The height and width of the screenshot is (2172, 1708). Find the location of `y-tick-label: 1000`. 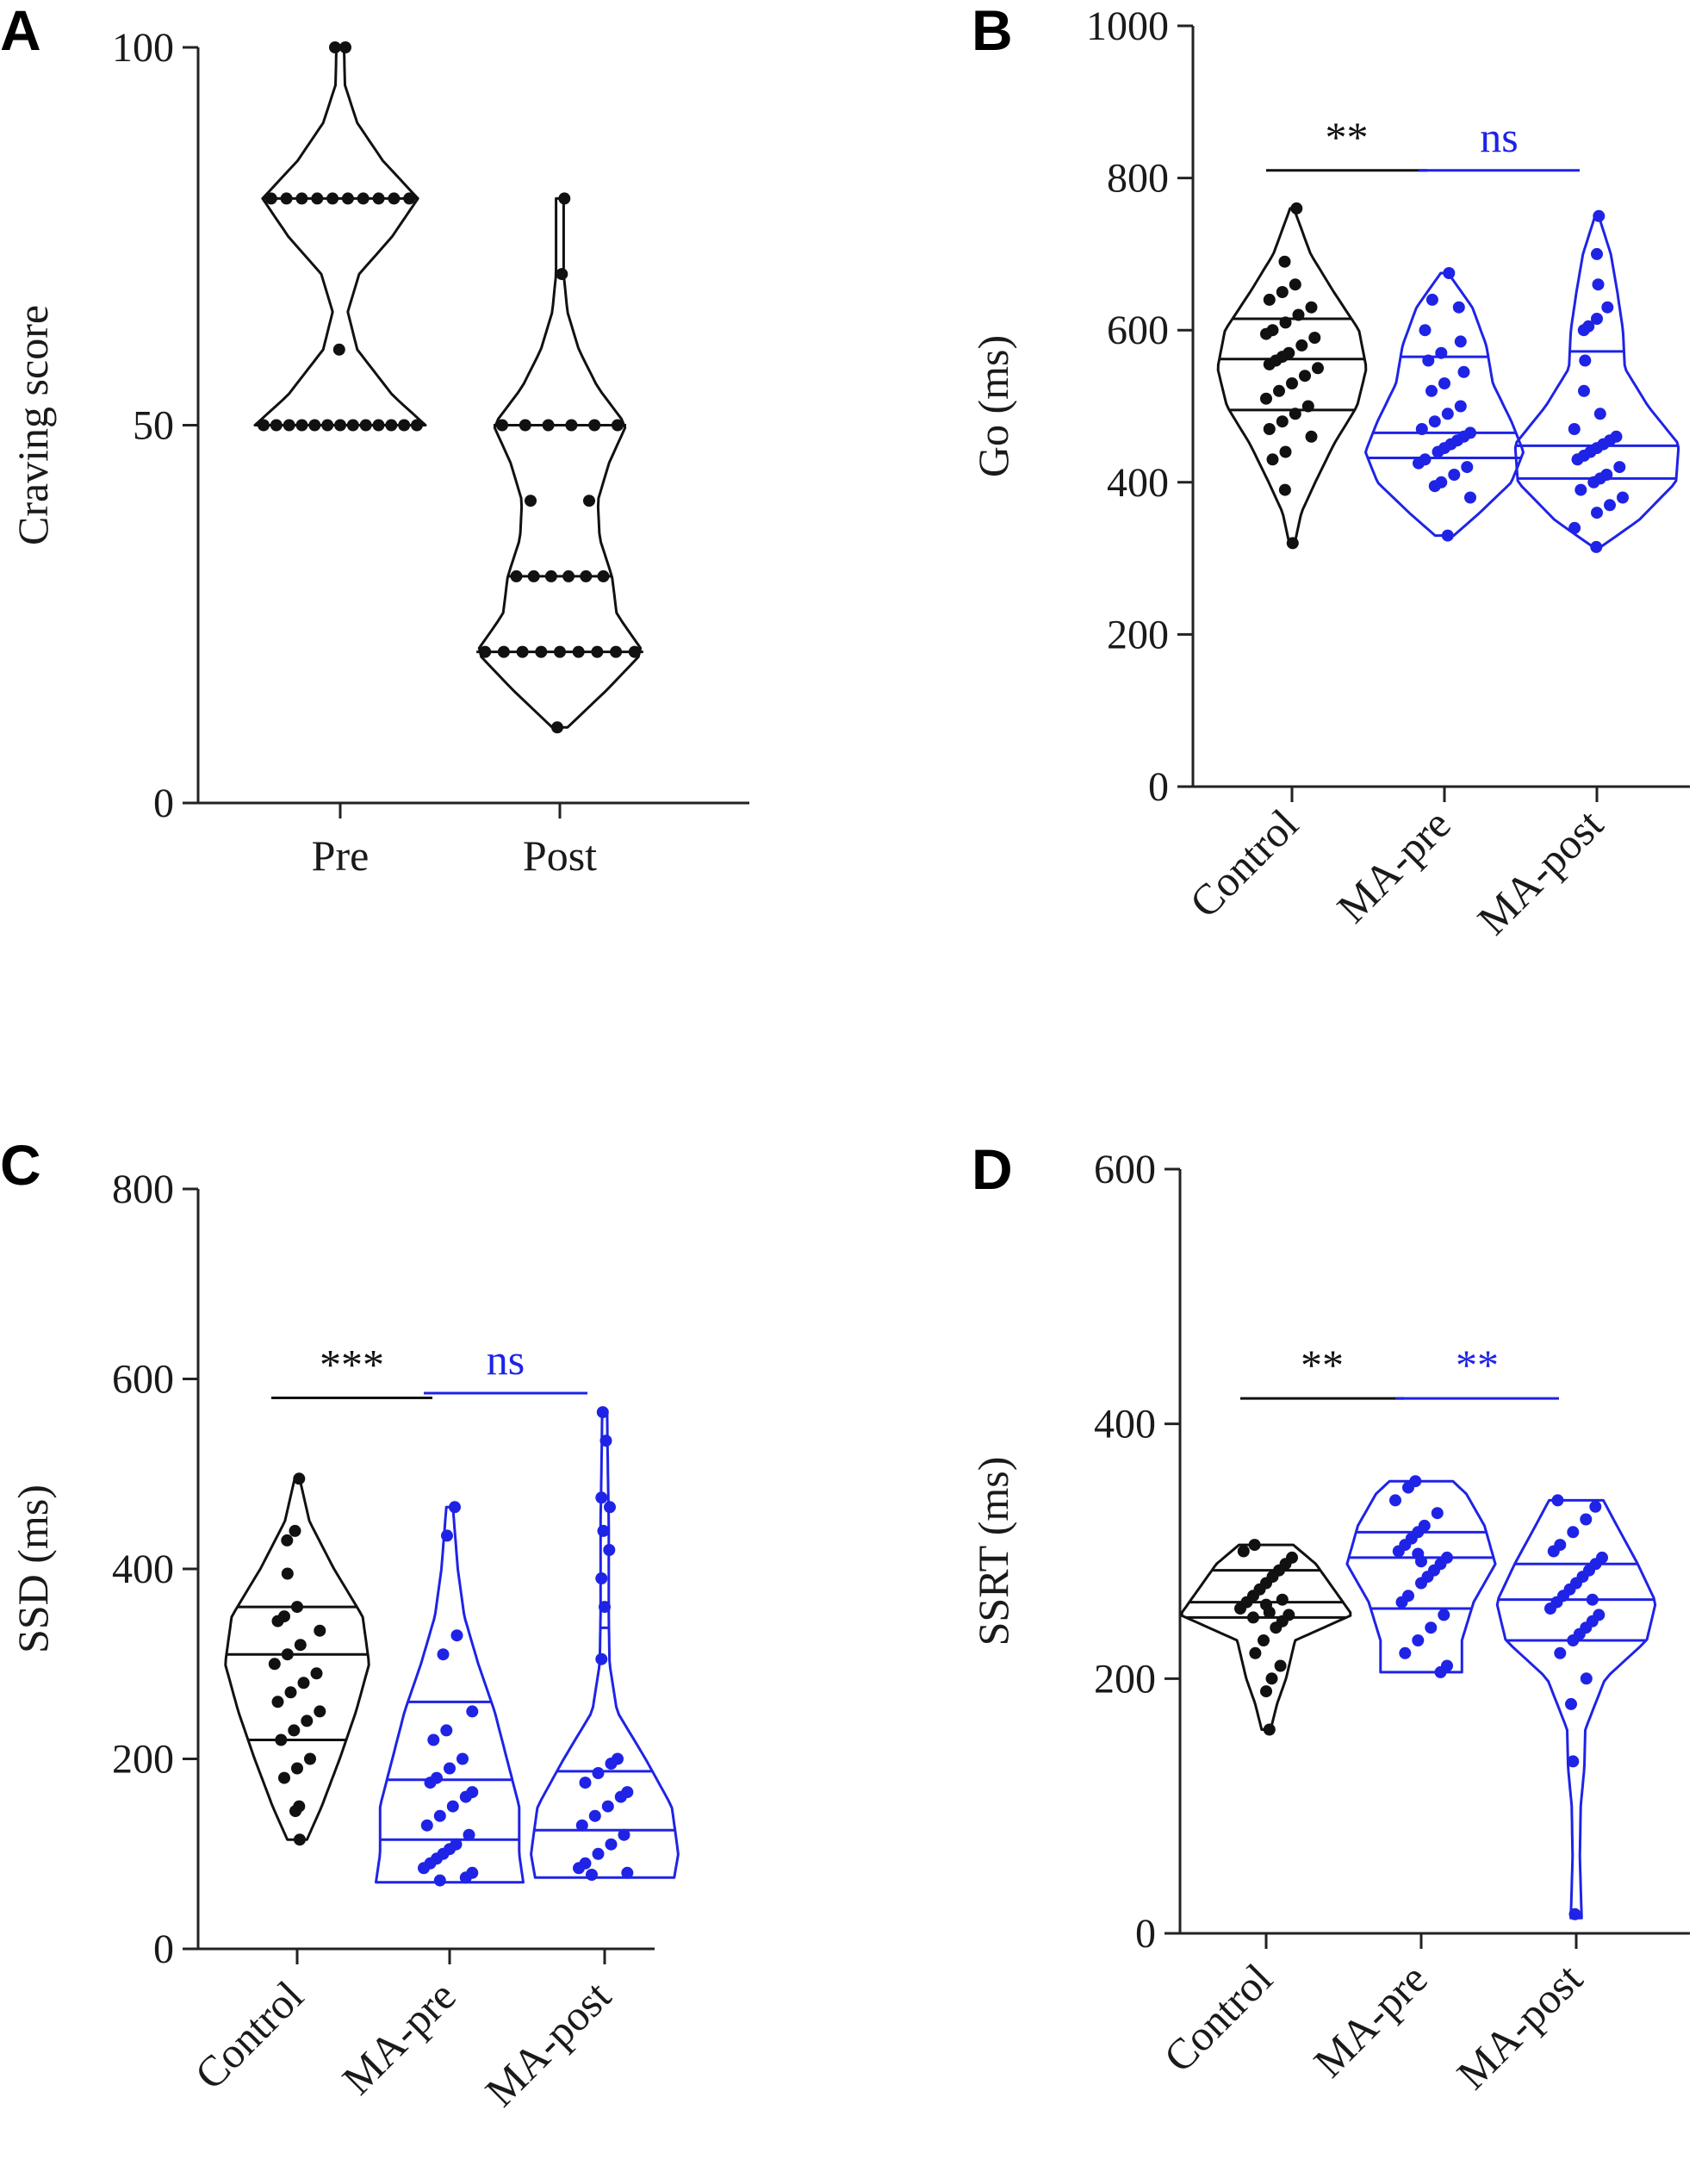

y-tick-label: 1000 is located at coordinates (1127, 26).